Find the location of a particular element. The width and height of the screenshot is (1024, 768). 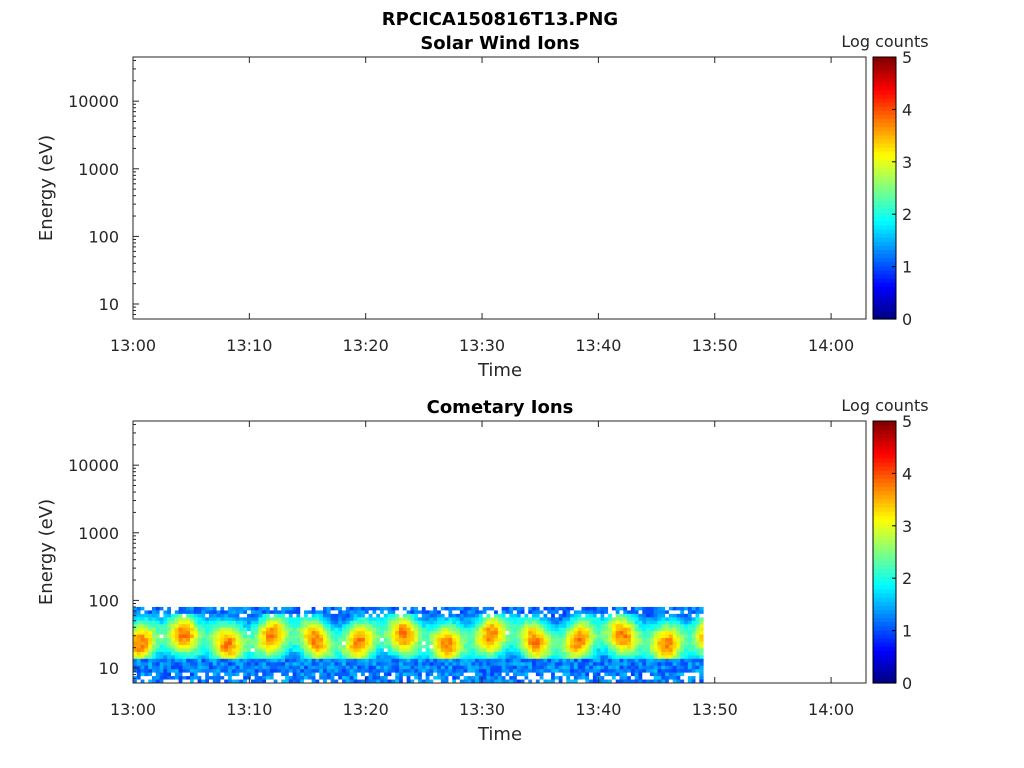

colorbar-tick-label: 5 is located at coordinates (907, 57).